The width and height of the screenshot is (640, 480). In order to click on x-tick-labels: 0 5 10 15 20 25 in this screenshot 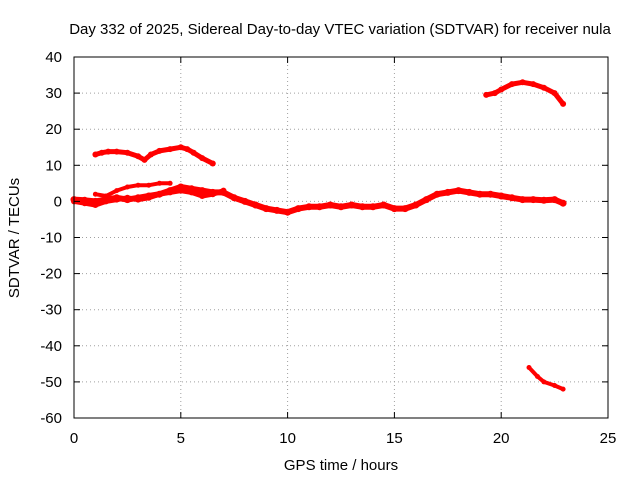, I will do `click(343, 438)`.